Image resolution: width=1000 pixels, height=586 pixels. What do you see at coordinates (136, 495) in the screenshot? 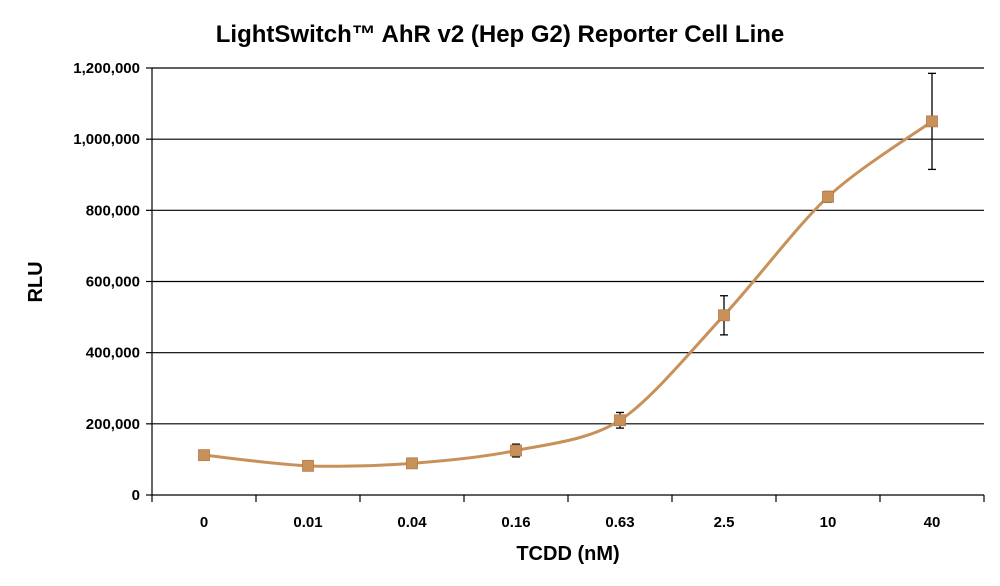
I see `y-tick-label: 0` at bounding box center [136, 495].